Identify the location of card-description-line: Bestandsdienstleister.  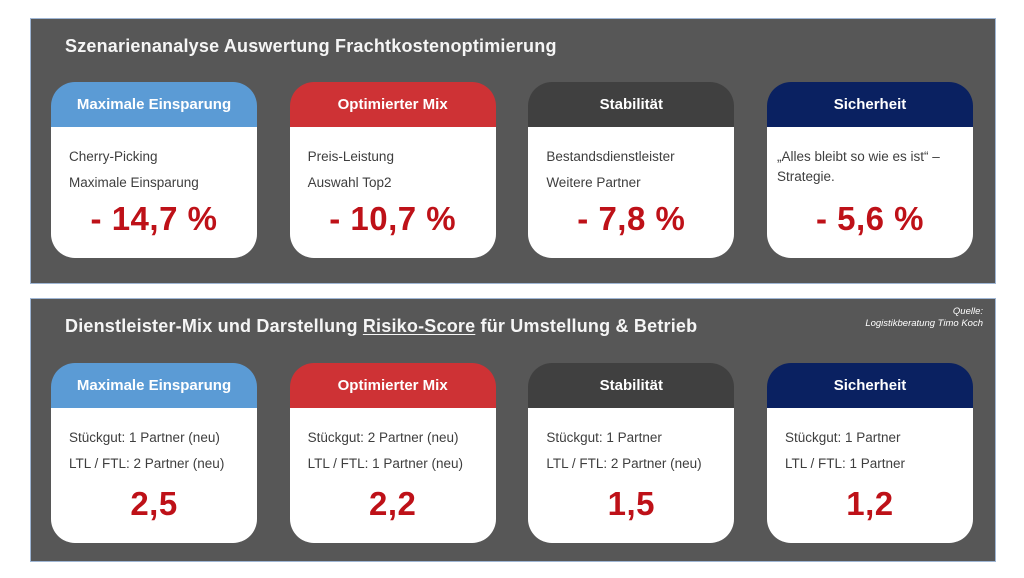
(610, 156).